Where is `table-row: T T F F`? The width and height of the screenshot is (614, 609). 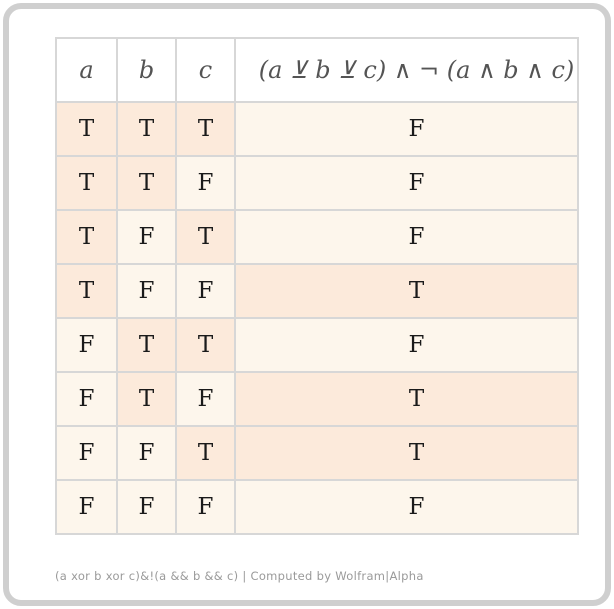 table-row: T T F F is located at coordinates (317, 183).